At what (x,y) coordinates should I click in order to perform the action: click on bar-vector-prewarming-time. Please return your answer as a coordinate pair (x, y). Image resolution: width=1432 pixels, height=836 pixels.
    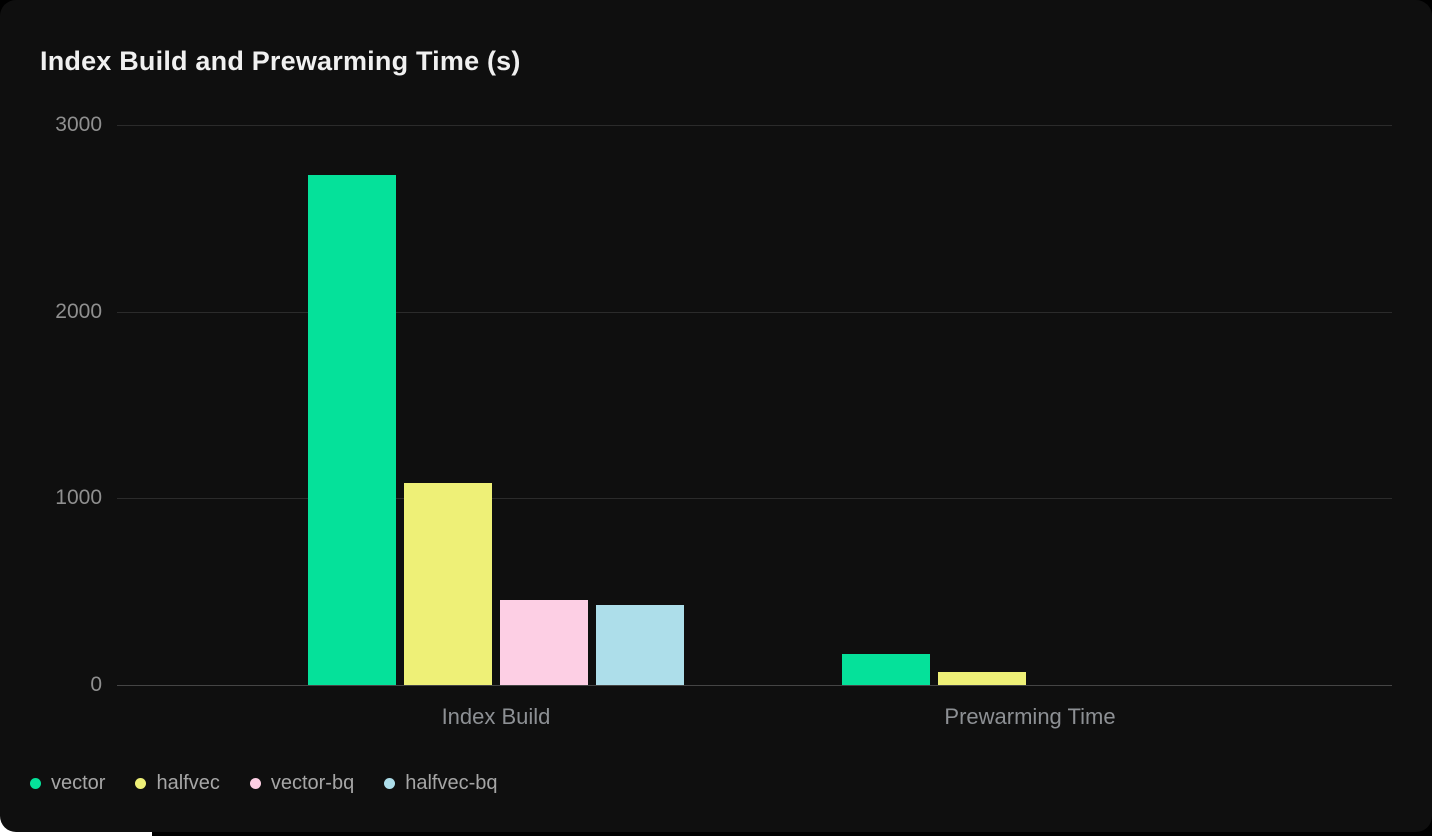
    Looking at the image, I should click on (886, 669).